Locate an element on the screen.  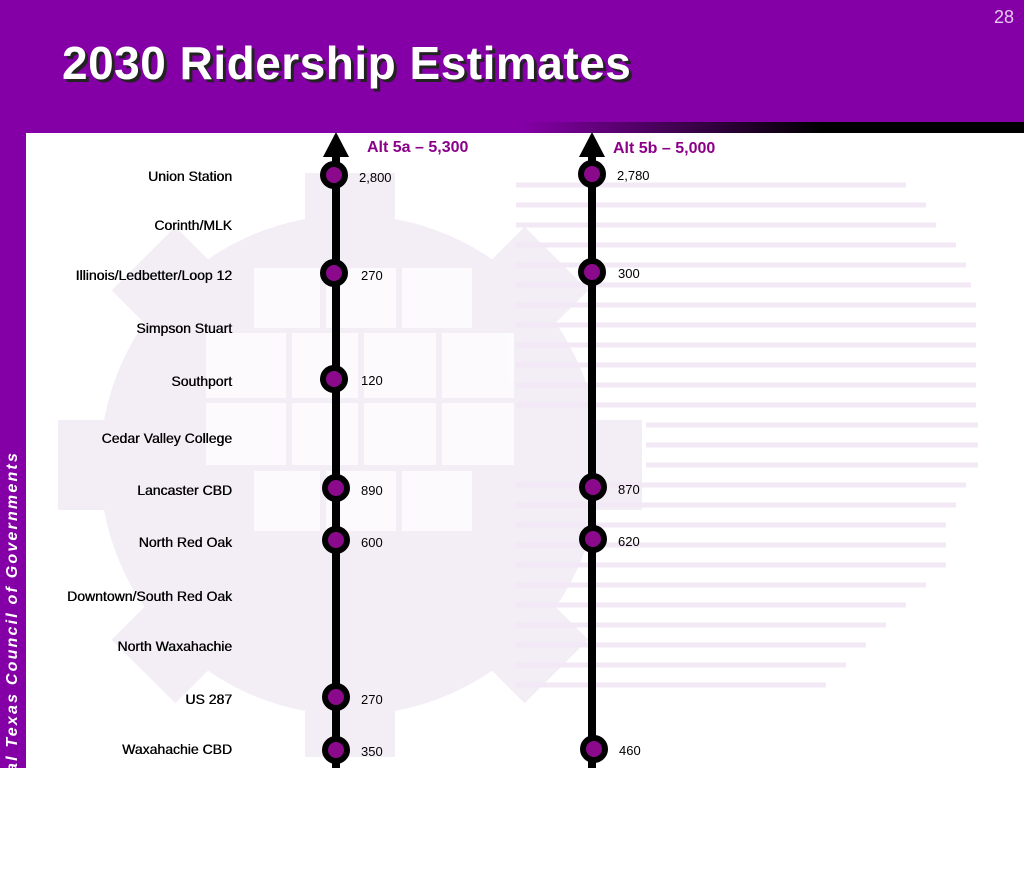
station-label-simpson-stuart: Simpson Stuart is located at coordinates (184, 328).